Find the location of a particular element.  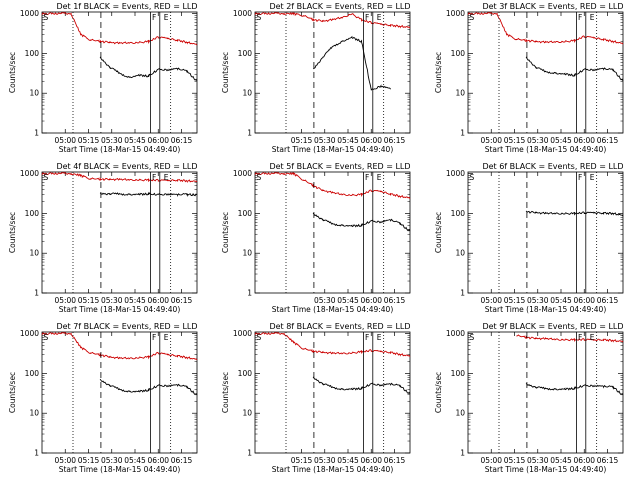

chart-title: Det 2f BLACK = Events, RED = LLD is located at coordinates (339, 6).